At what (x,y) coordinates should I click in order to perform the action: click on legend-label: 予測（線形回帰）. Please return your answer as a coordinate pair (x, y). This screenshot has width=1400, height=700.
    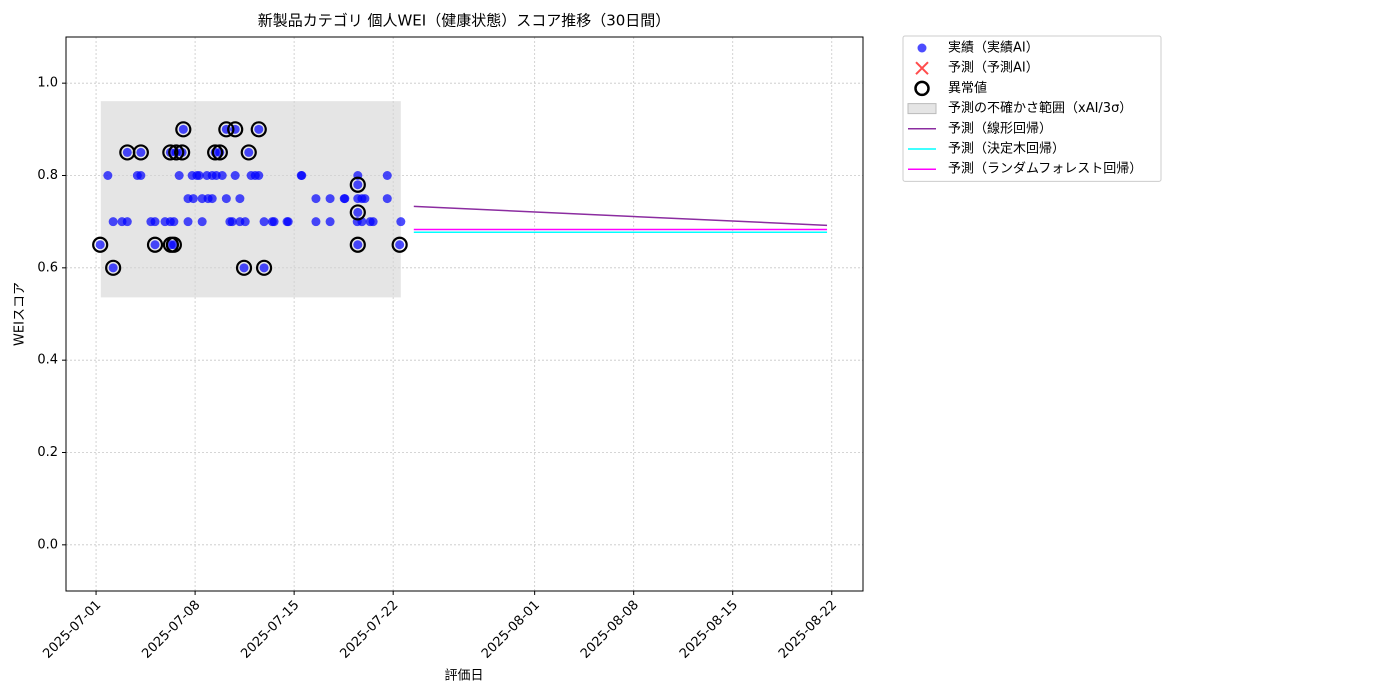
    Looking at the image, I should click on (1000, 128).